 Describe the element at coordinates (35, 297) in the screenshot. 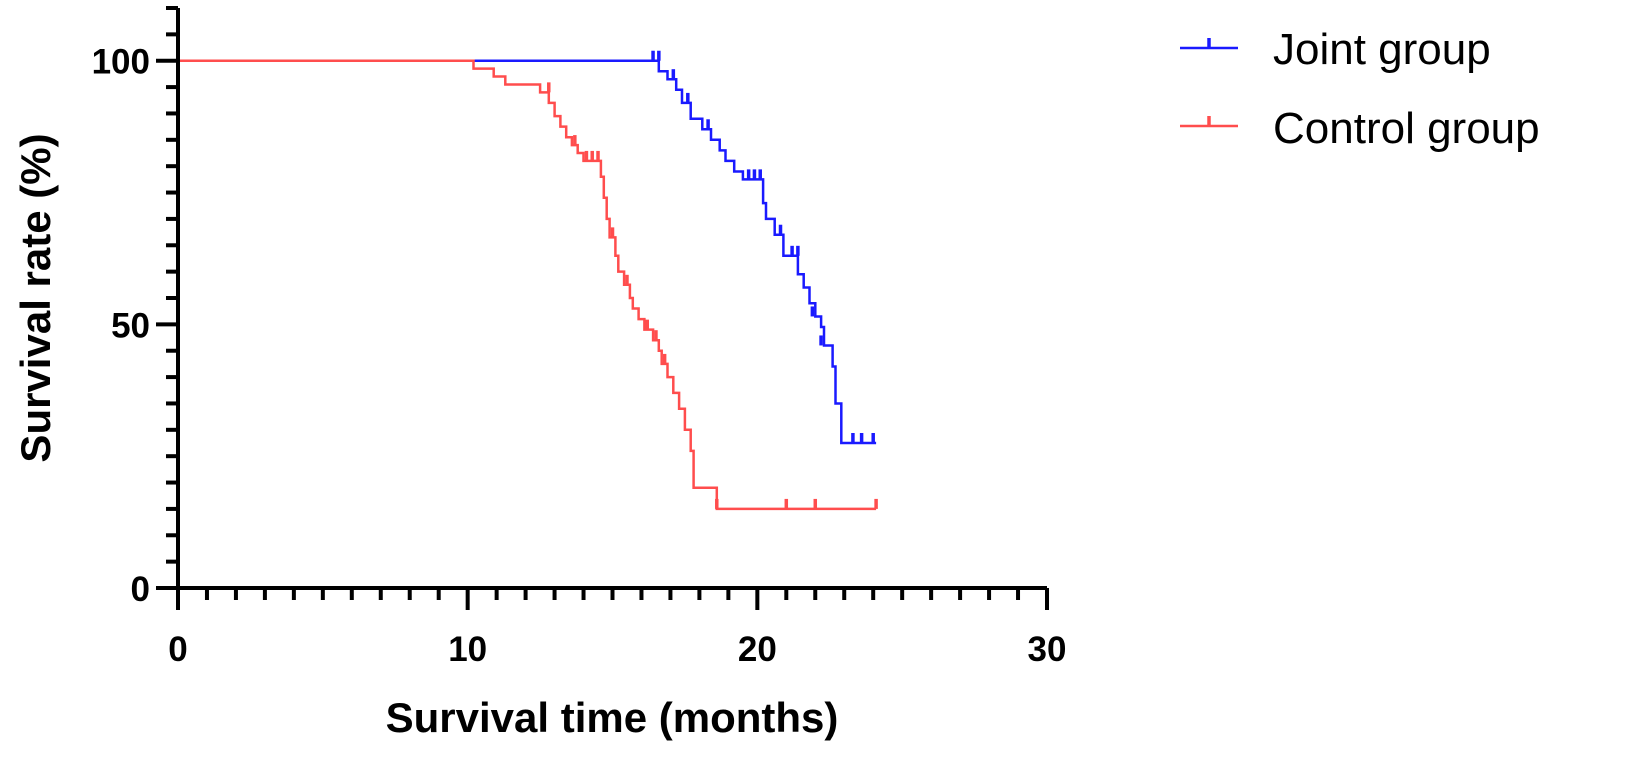

I see `y-axis-title: Survival rate (%)` at that location.